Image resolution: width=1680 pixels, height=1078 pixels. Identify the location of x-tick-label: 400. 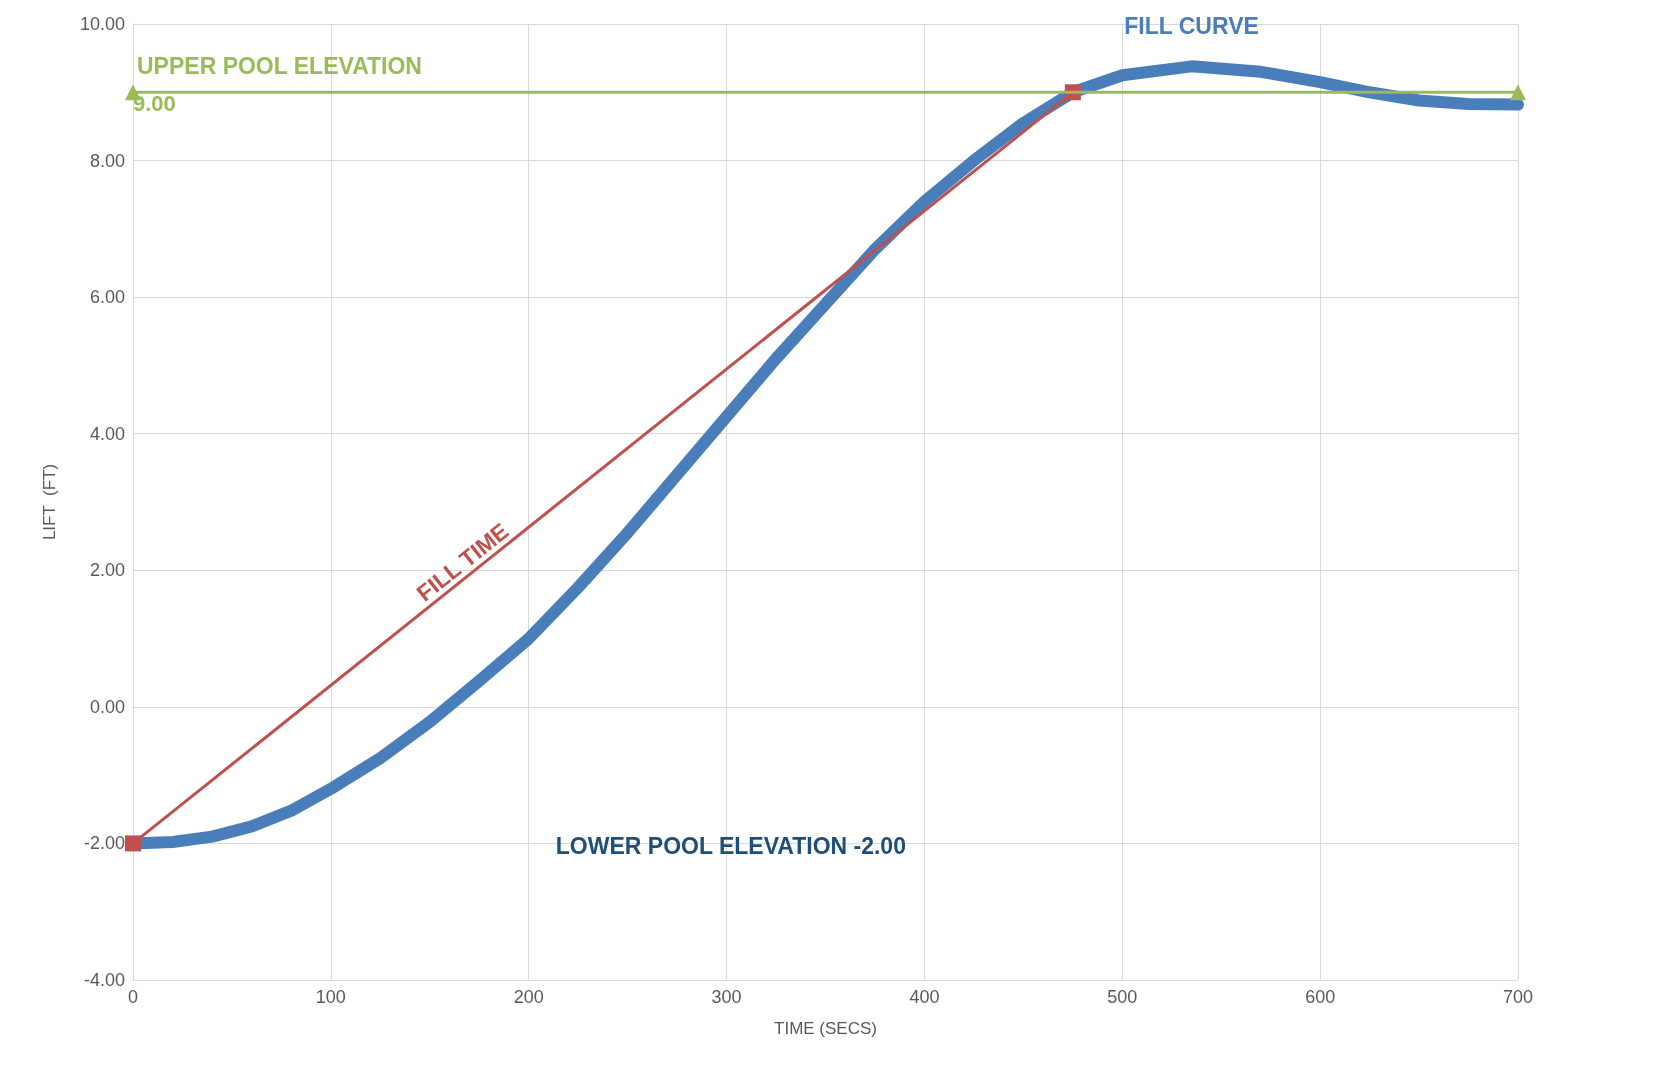
(924, 997).